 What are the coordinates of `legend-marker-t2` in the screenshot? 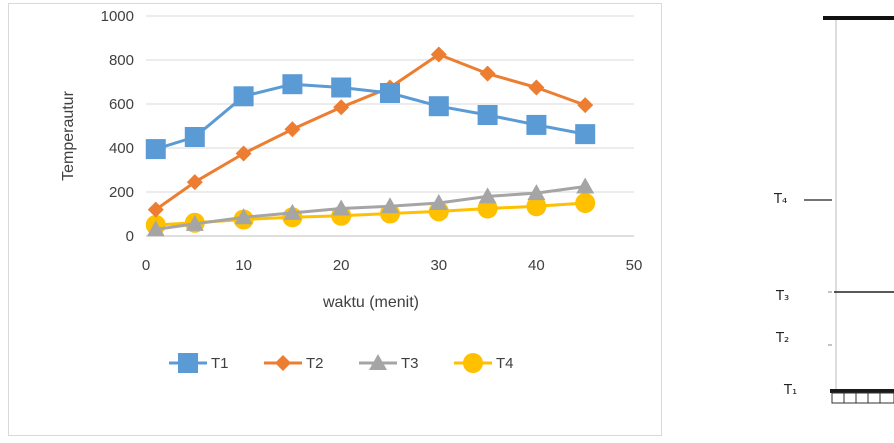 It's located at (283, 363).